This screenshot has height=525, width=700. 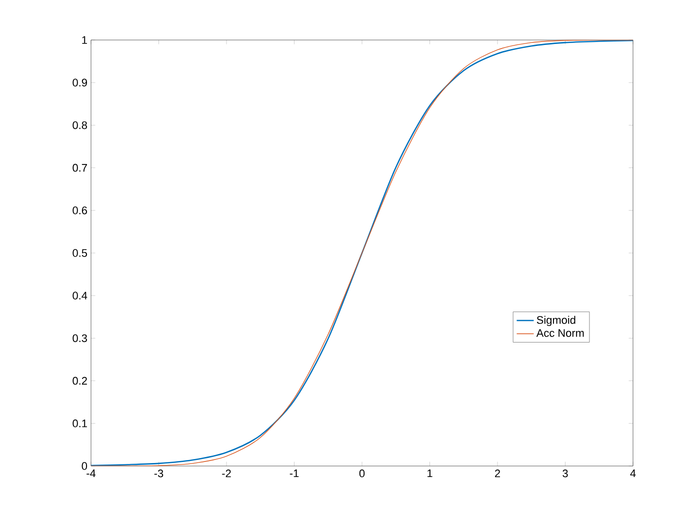 What do you see at coordinates (560, 333) in the screenshot?
I see `legend-label: Acc Norm` at bounding box center [560, 333].